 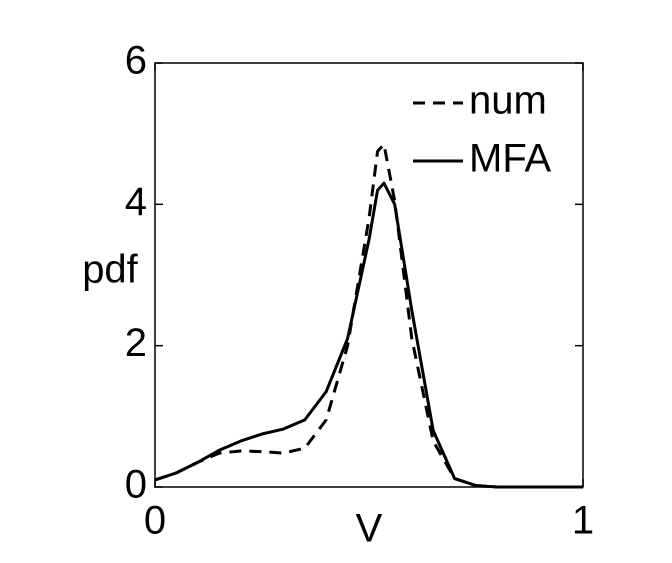 I want to click on legend-label: MFA, so click(x=510, y=159).